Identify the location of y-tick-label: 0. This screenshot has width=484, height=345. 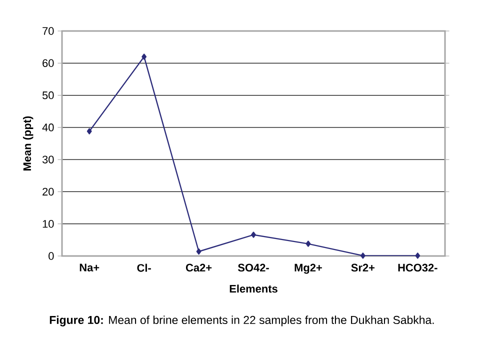
(51, 256).